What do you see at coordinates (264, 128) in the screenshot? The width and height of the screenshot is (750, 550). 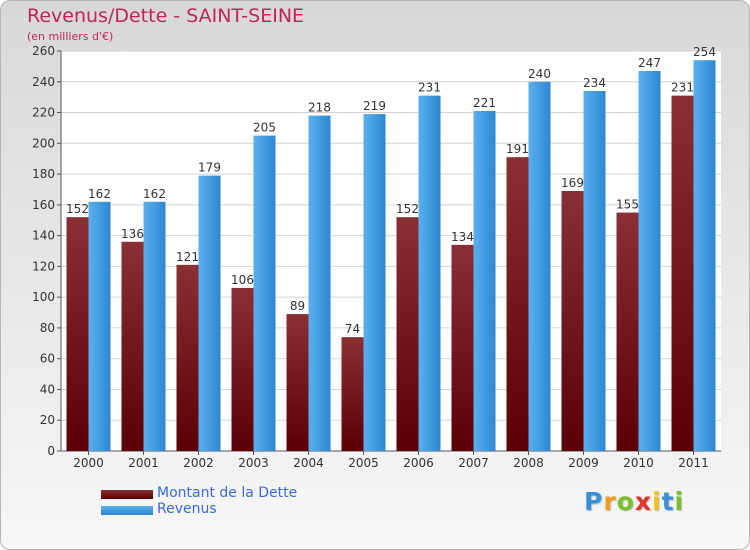 I see `data-label-revenus: 205` at bounding box center [264, 128].